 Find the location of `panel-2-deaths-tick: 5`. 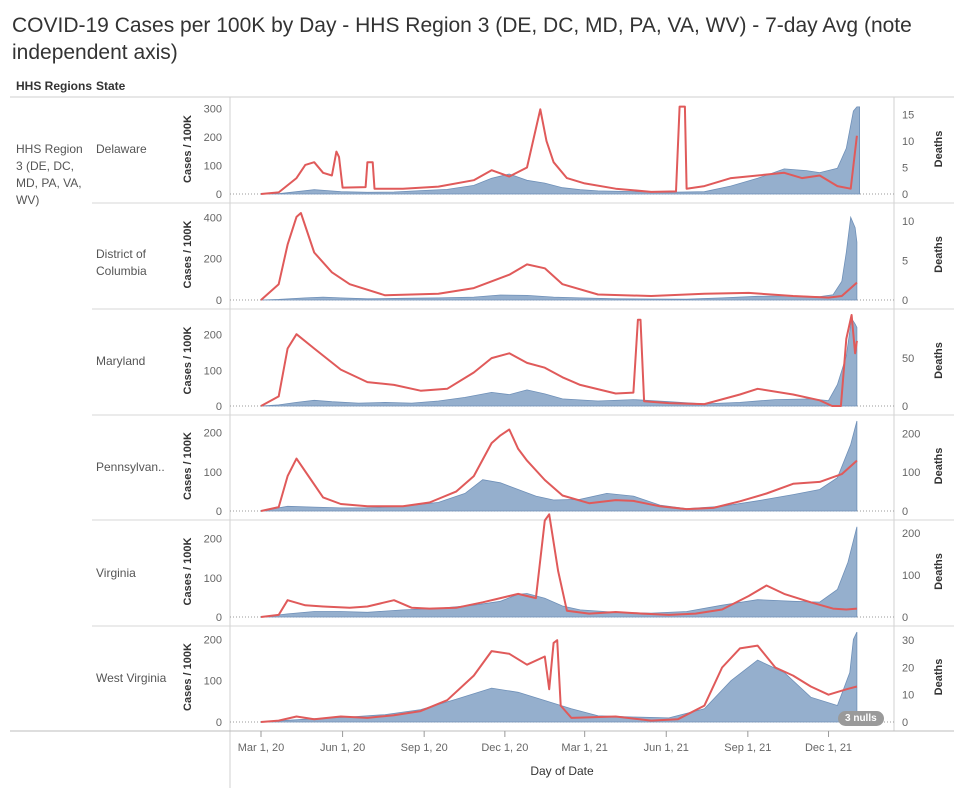

panel-2-deaths-tick: 5 is located at coordinates (905, 261).